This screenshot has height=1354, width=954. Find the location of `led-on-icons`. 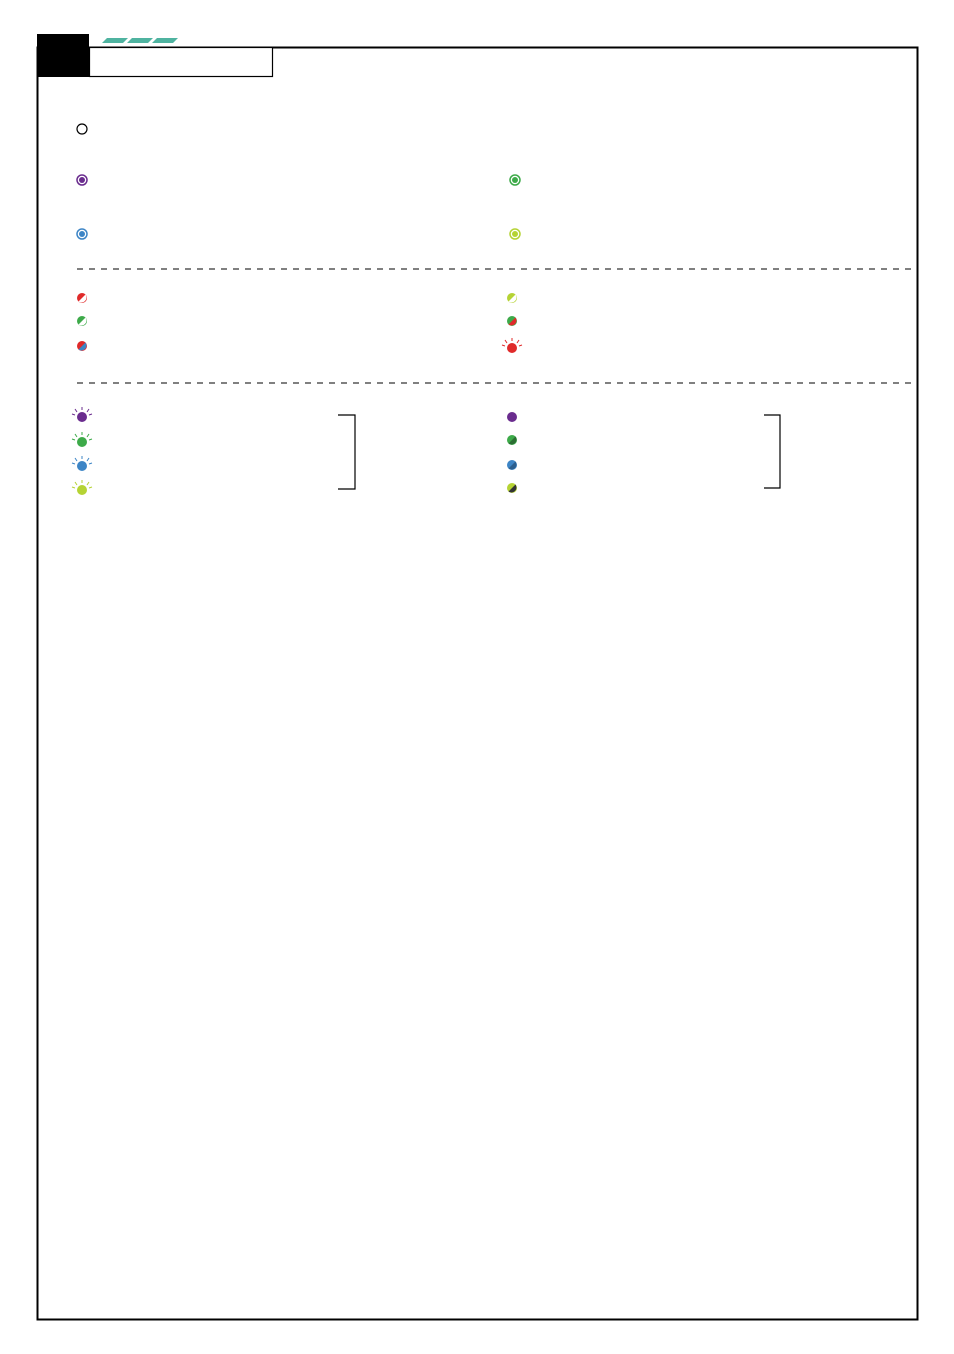

led-on-icons is located at coordinates (298, 207).